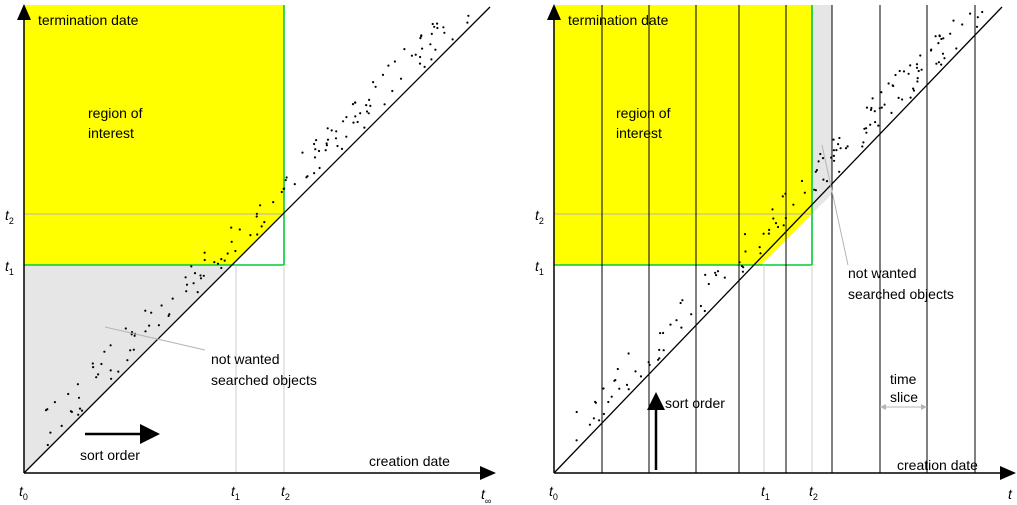 This screenshot has width=1017, height=505. What do you see at coordinates (111, 133) in the screenshot?
I see `region-label-line2: interest` at bounding box center [111, 133].